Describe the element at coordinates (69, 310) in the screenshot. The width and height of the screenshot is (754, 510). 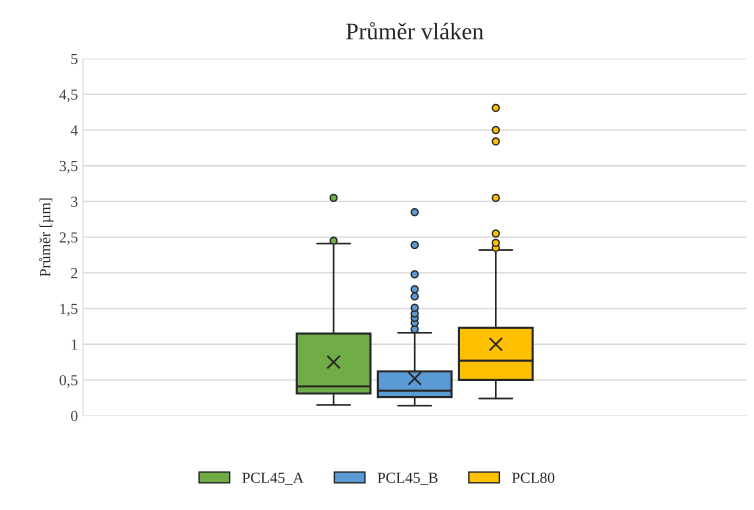
I see `y-tick-label: 1,5` at that location.